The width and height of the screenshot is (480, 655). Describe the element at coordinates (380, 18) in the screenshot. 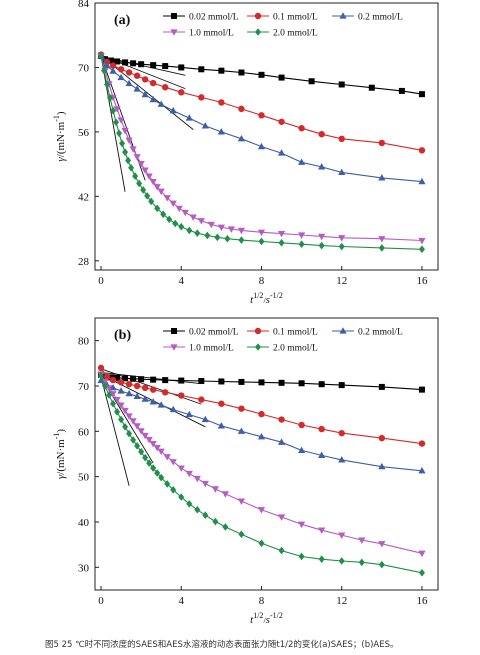

I see `legend-label: 0.2 mmol/L` at that location.